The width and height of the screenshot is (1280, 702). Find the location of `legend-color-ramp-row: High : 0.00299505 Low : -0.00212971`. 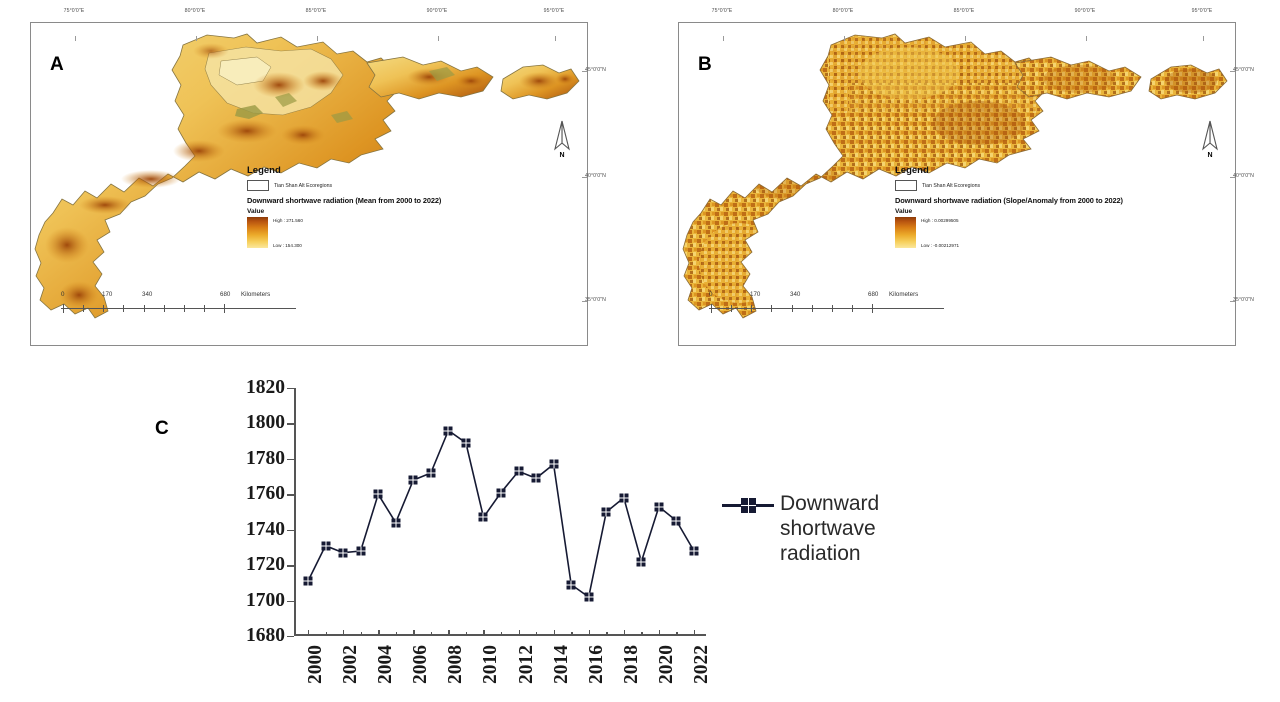

legend-color-ramp-row: High : 0.00299505 Low : -0.00212971 is located at coordinates (1009, 232).